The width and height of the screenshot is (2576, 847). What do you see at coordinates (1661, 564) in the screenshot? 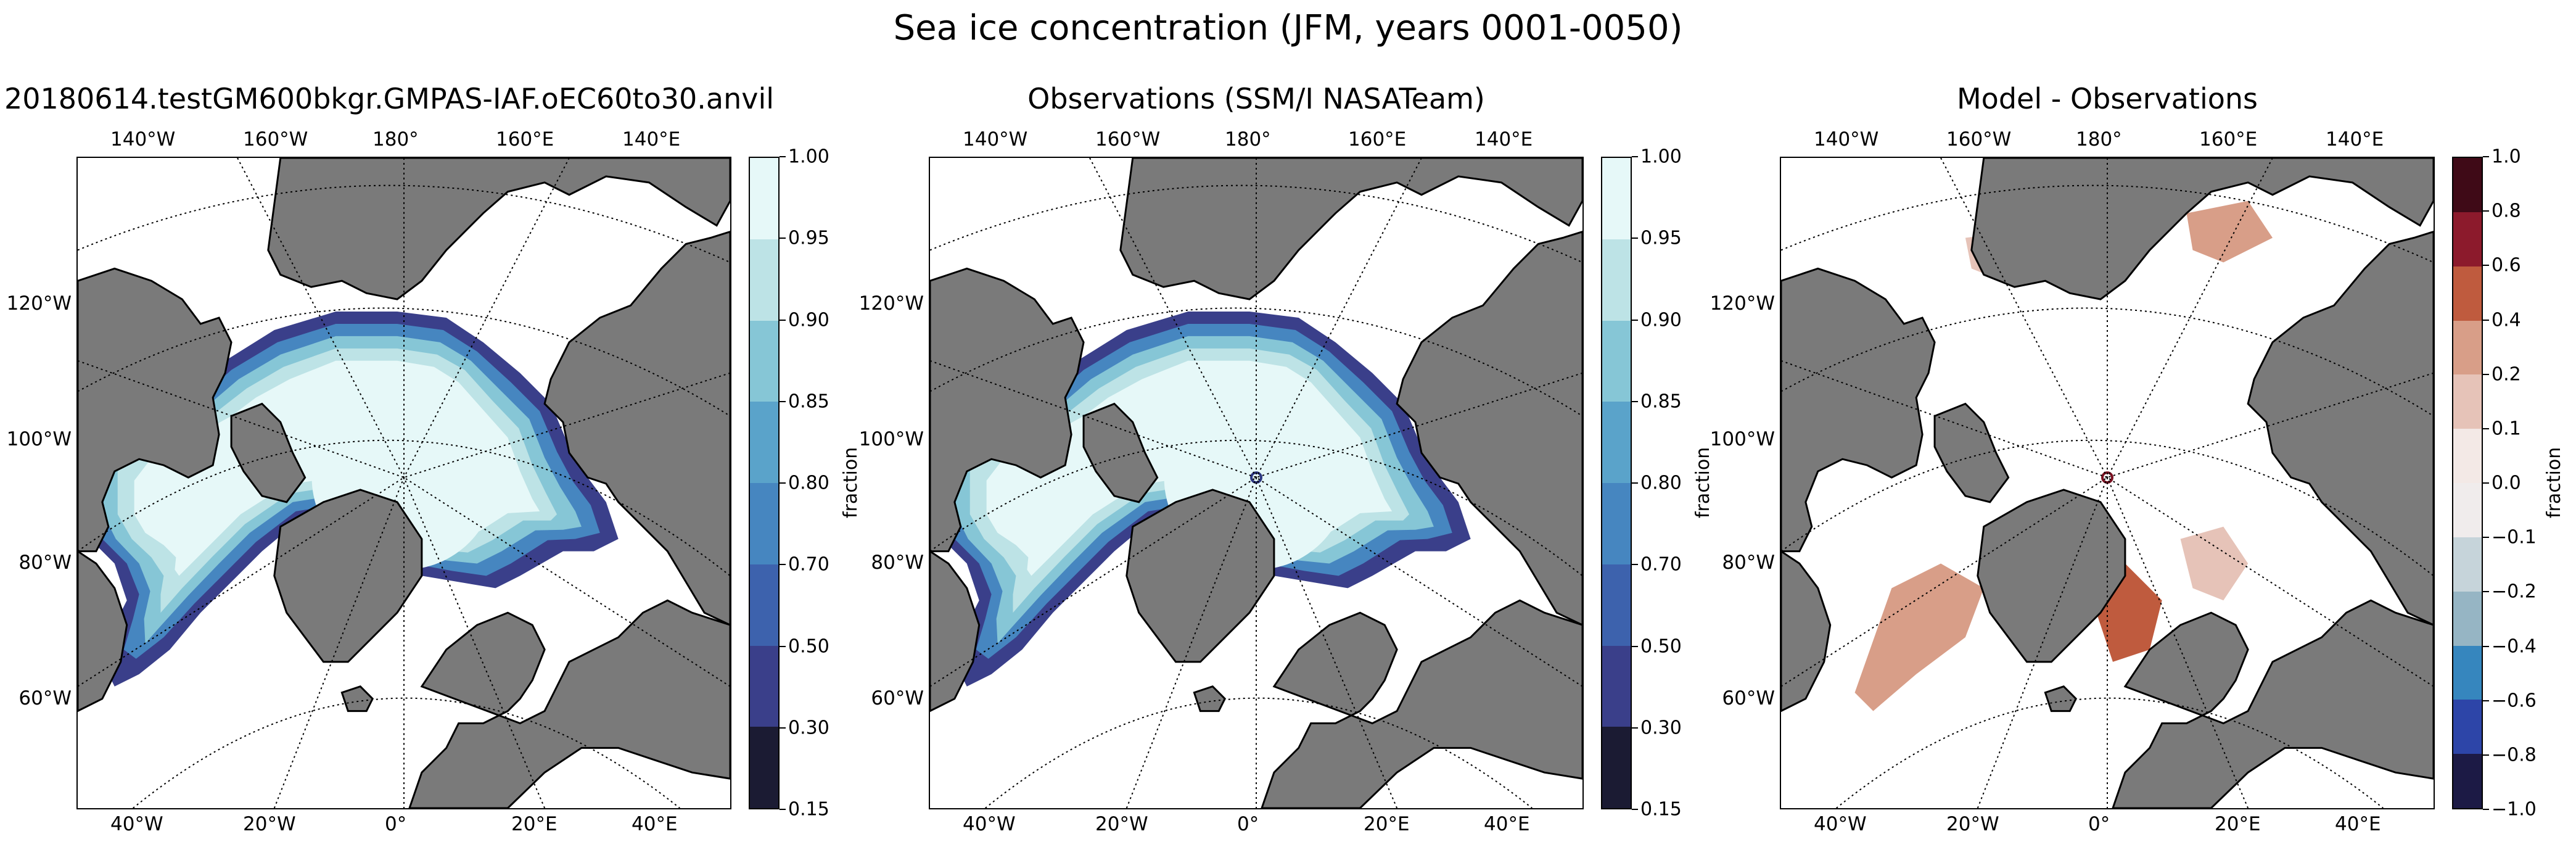
I see `colorbar-tick-label: 0.70` at bounding box center [1661, 564].